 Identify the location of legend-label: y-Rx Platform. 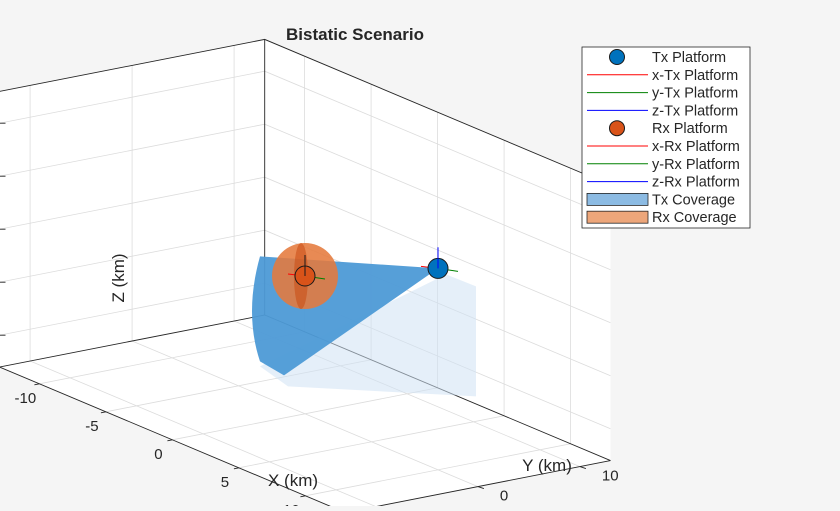
(696, 165).